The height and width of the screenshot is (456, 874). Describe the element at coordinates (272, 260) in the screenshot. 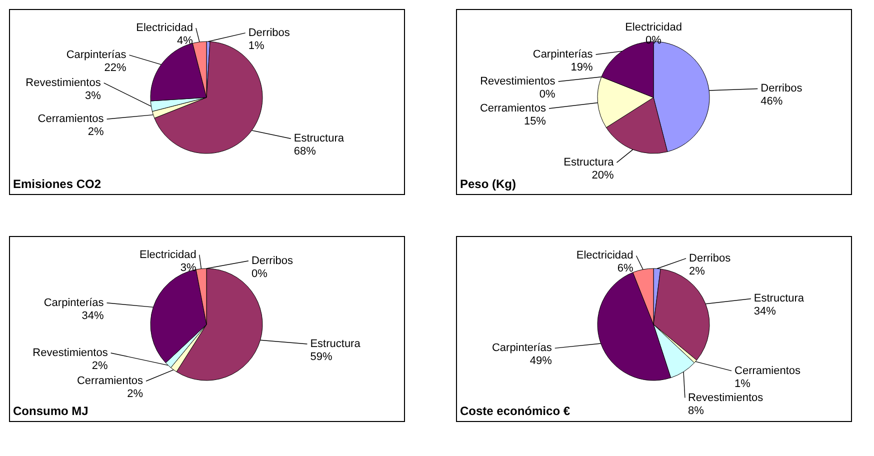

I see `legend-label: Derribos` at that location.